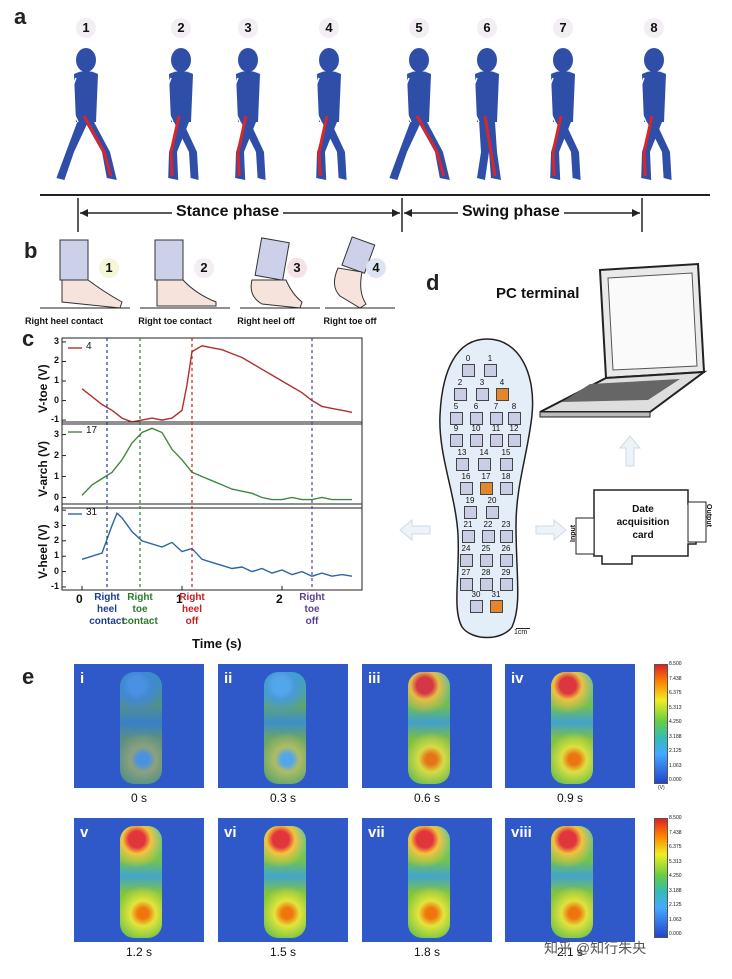 This screenshot has height=979, width=732. What do you see at coordinates (364, 114) in the screenshot?
I see `walking-figures` at bounding box center [364, 114].